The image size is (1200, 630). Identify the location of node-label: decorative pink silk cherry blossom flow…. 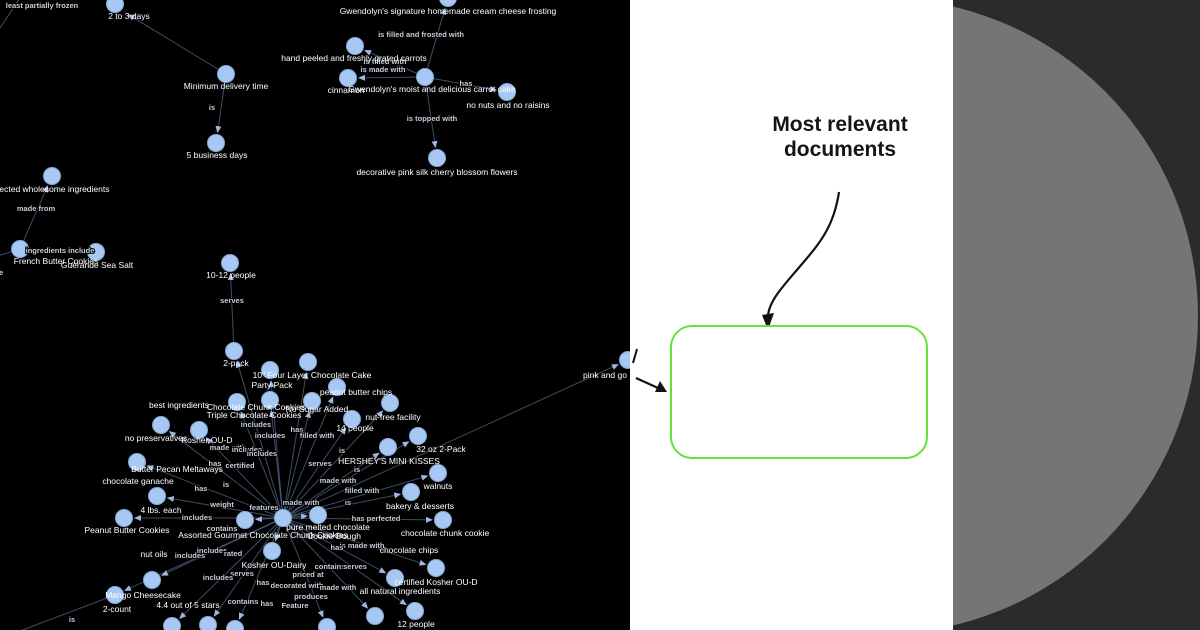
(436, 172).